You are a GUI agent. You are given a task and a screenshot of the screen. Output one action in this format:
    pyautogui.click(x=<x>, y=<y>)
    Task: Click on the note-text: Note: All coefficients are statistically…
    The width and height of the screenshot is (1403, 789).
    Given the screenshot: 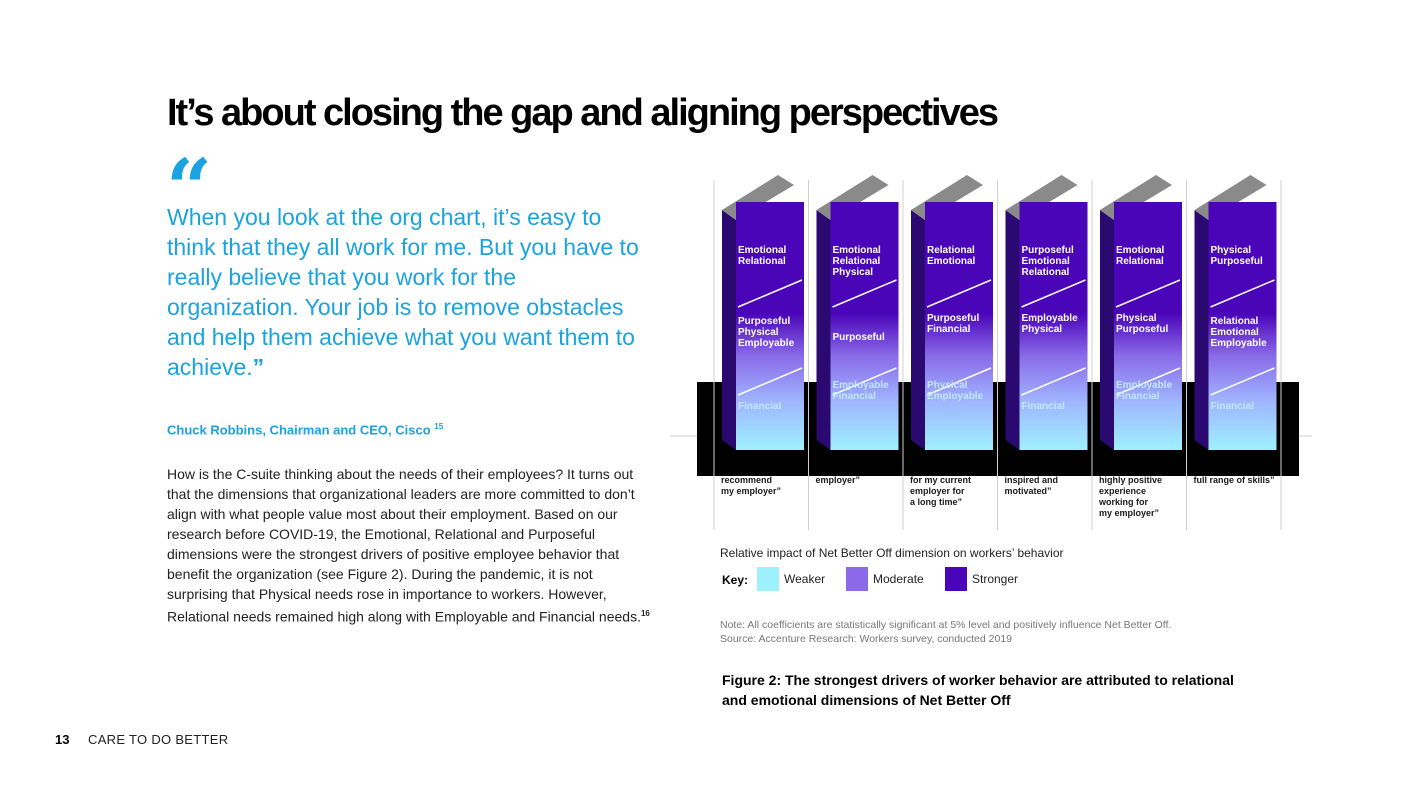 What is the action you would take?
    pyautogui.click(x=946, y=625)
    